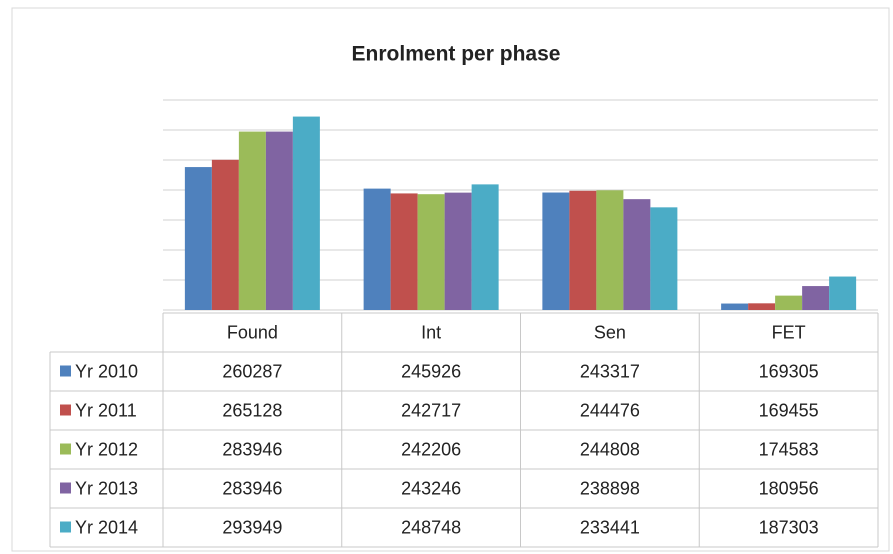 This screenshot has height=554, width=893. I want to click on legend-label: Yr 2010, so click(106, 371).